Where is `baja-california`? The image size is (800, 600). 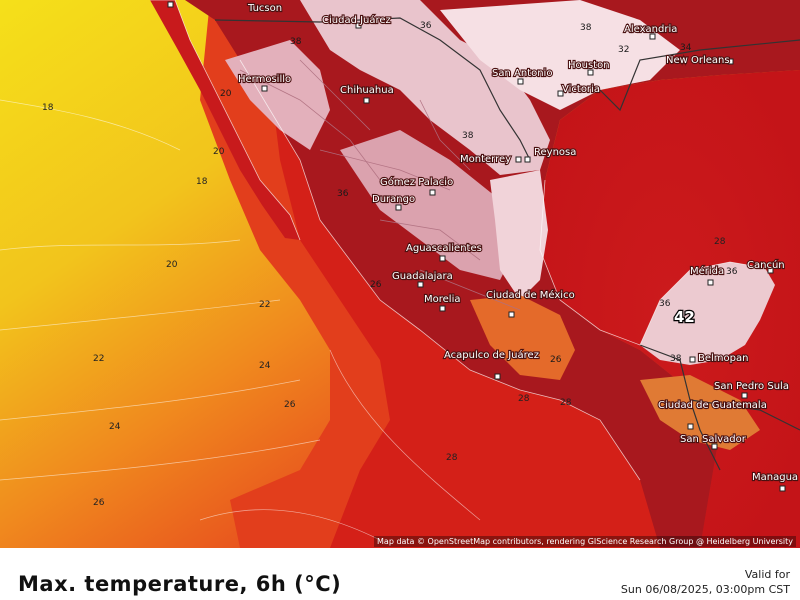
baja-california is located at coordinates (225, 120).